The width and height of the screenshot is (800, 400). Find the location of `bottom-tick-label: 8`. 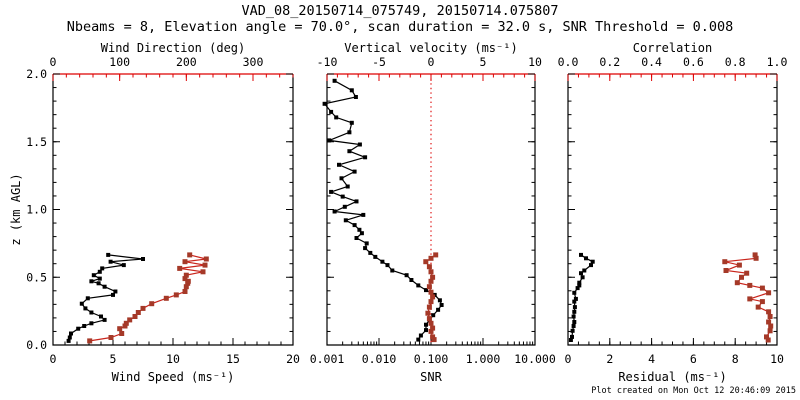

bottom-tick-label: 8 is located at coordinates (735, 359).